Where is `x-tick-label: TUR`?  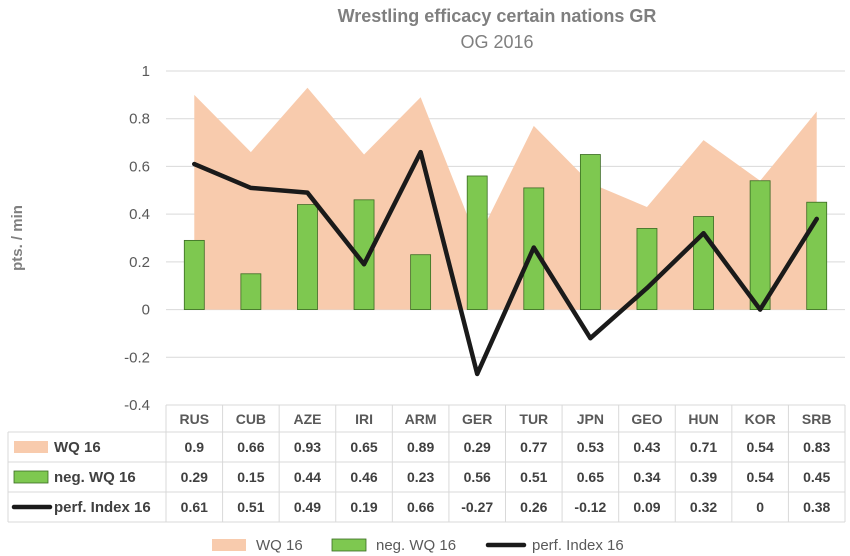 x-tick-label: TUR is located at coordinates (533, 419).